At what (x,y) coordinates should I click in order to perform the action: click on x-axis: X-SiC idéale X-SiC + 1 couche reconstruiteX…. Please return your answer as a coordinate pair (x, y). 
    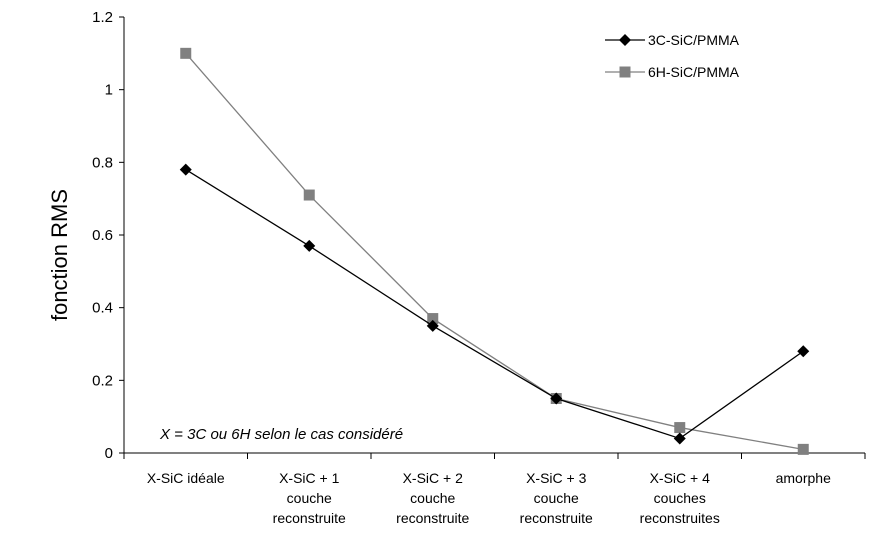
    Looking at the image, I should click on (494, 489).